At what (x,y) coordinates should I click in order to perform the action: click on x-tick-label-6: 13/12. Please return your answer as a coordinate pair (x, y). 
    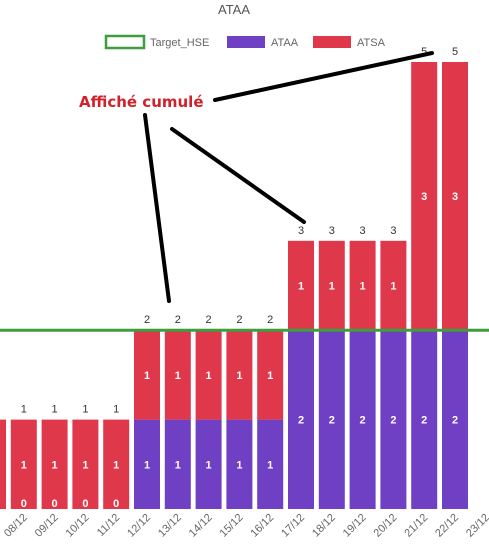
    Looking at the image, I should click on (170, 526).